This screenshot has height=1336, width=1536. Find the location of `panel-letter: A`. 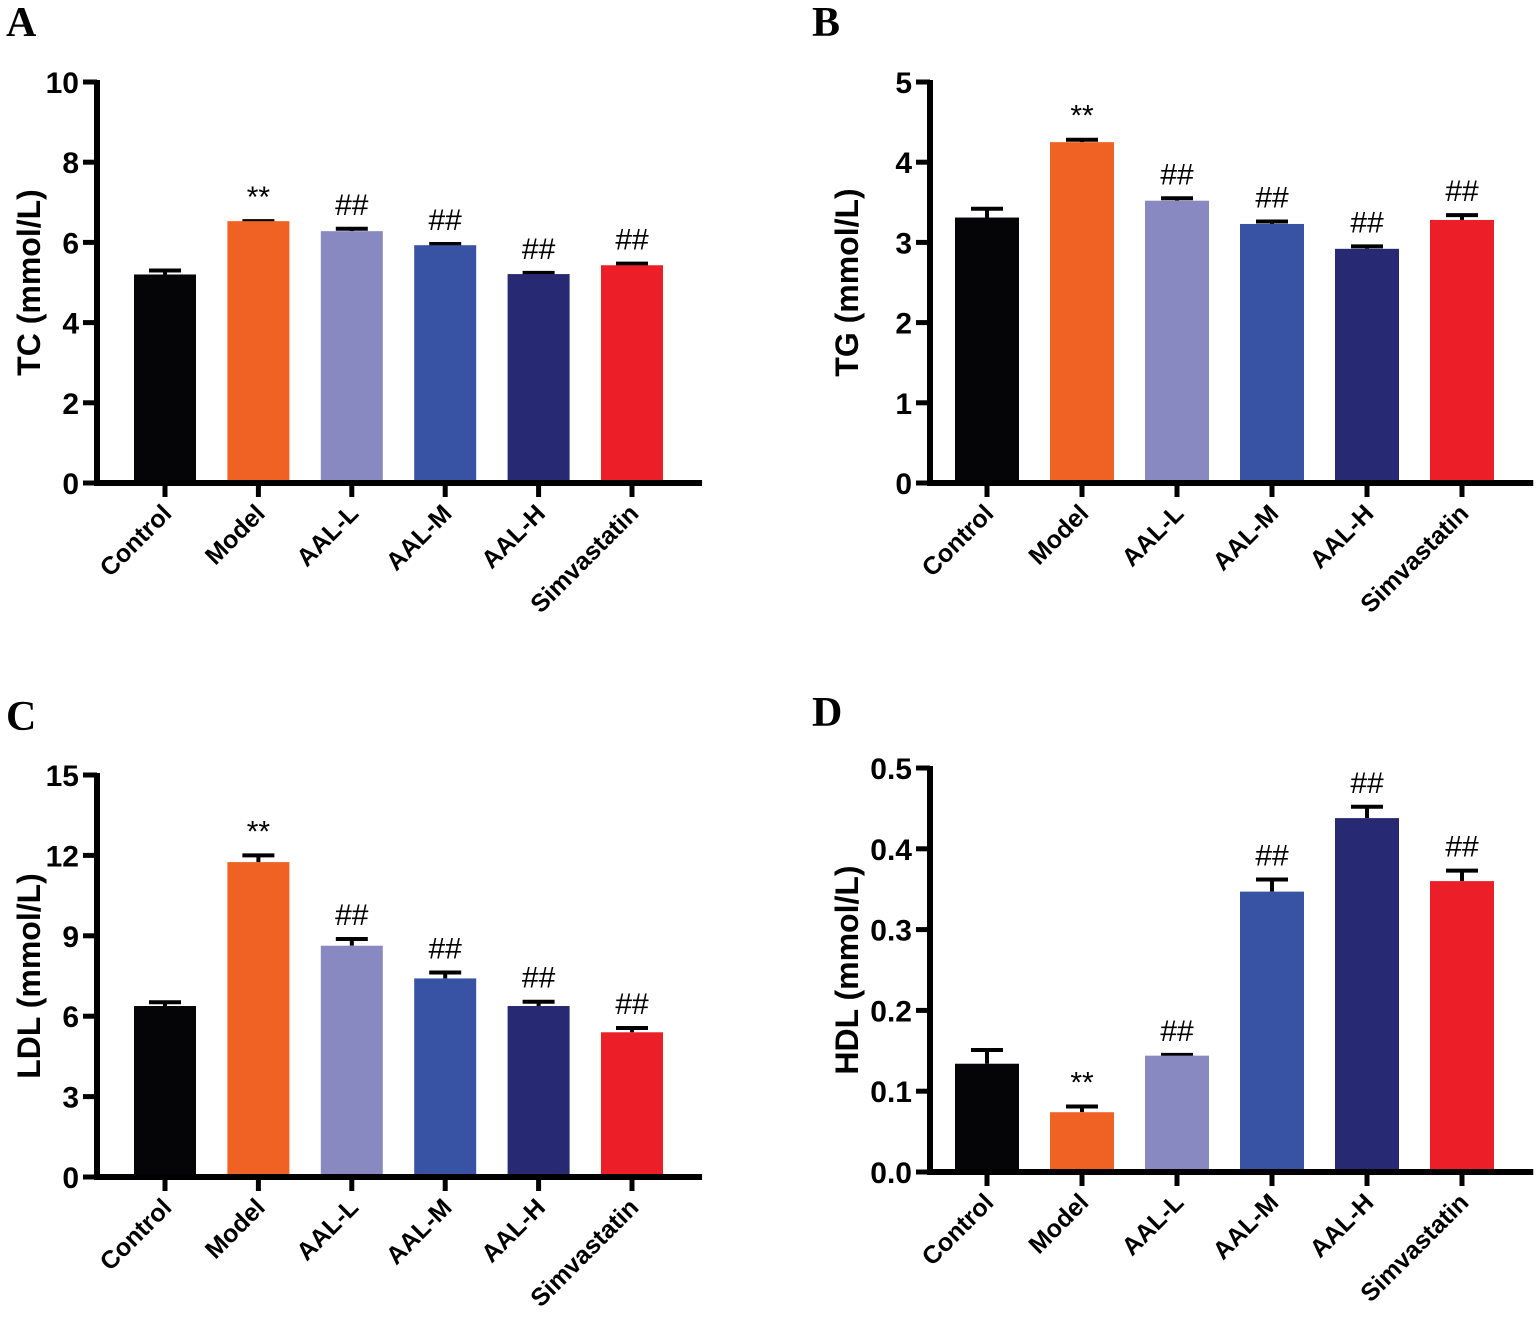

panel-letter: A is located at coordinates (21, 23).